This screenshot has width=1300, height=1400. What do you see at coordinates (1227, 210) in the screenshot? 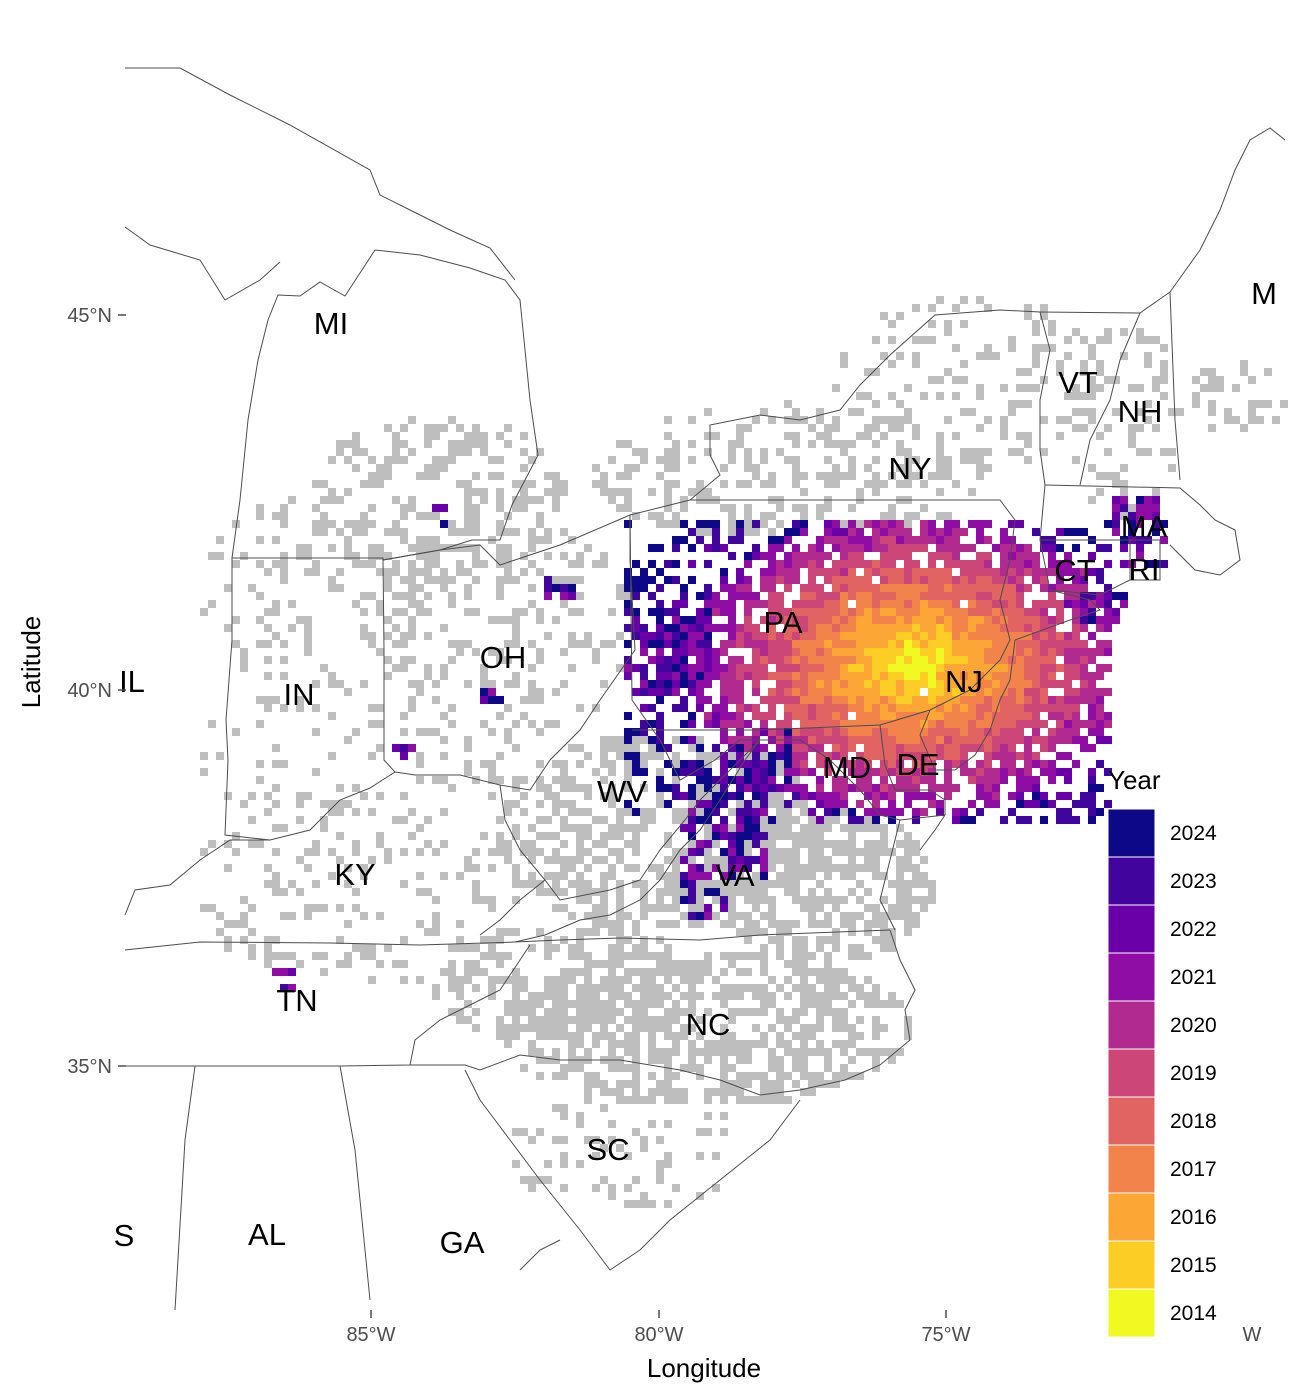
I see `maine-border` at bounding box center [1227, 210].